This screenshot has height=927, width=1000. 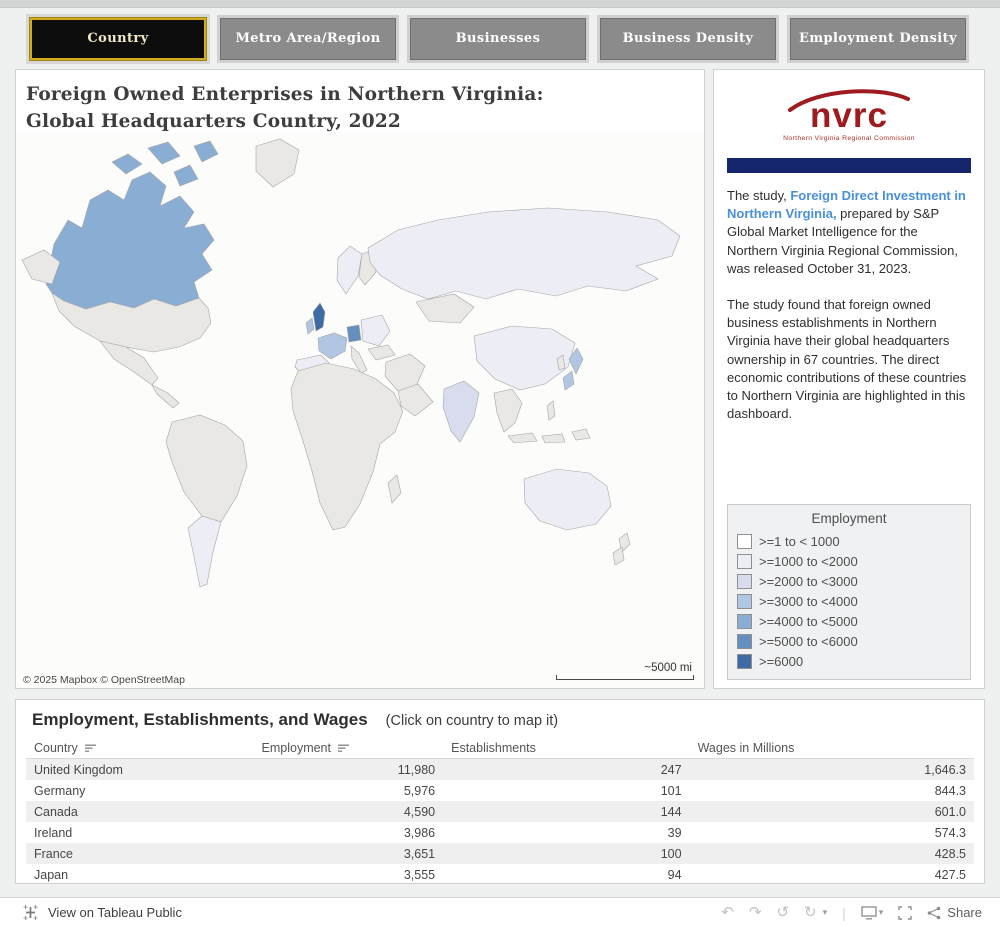 What do you see at coordinates (500, 811) in the screenshot?
I see `table-row: Canada 4,590 144 601.0` at bounding box center [500, 811].